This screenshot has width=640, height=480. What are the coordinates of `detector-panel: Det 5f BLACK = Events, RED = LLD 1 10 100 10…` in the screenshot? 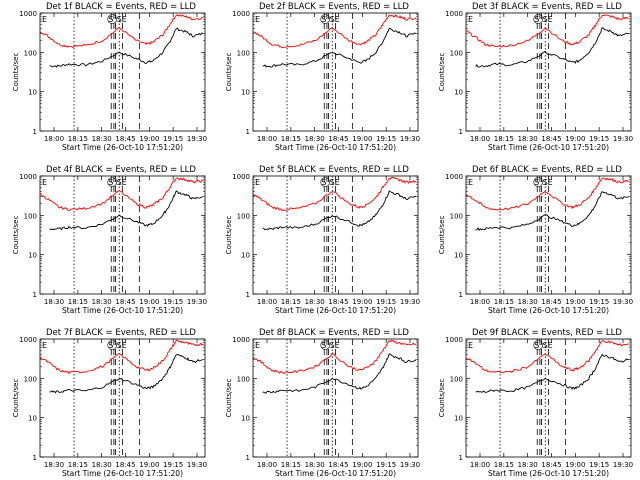 It's located at (322, 240).